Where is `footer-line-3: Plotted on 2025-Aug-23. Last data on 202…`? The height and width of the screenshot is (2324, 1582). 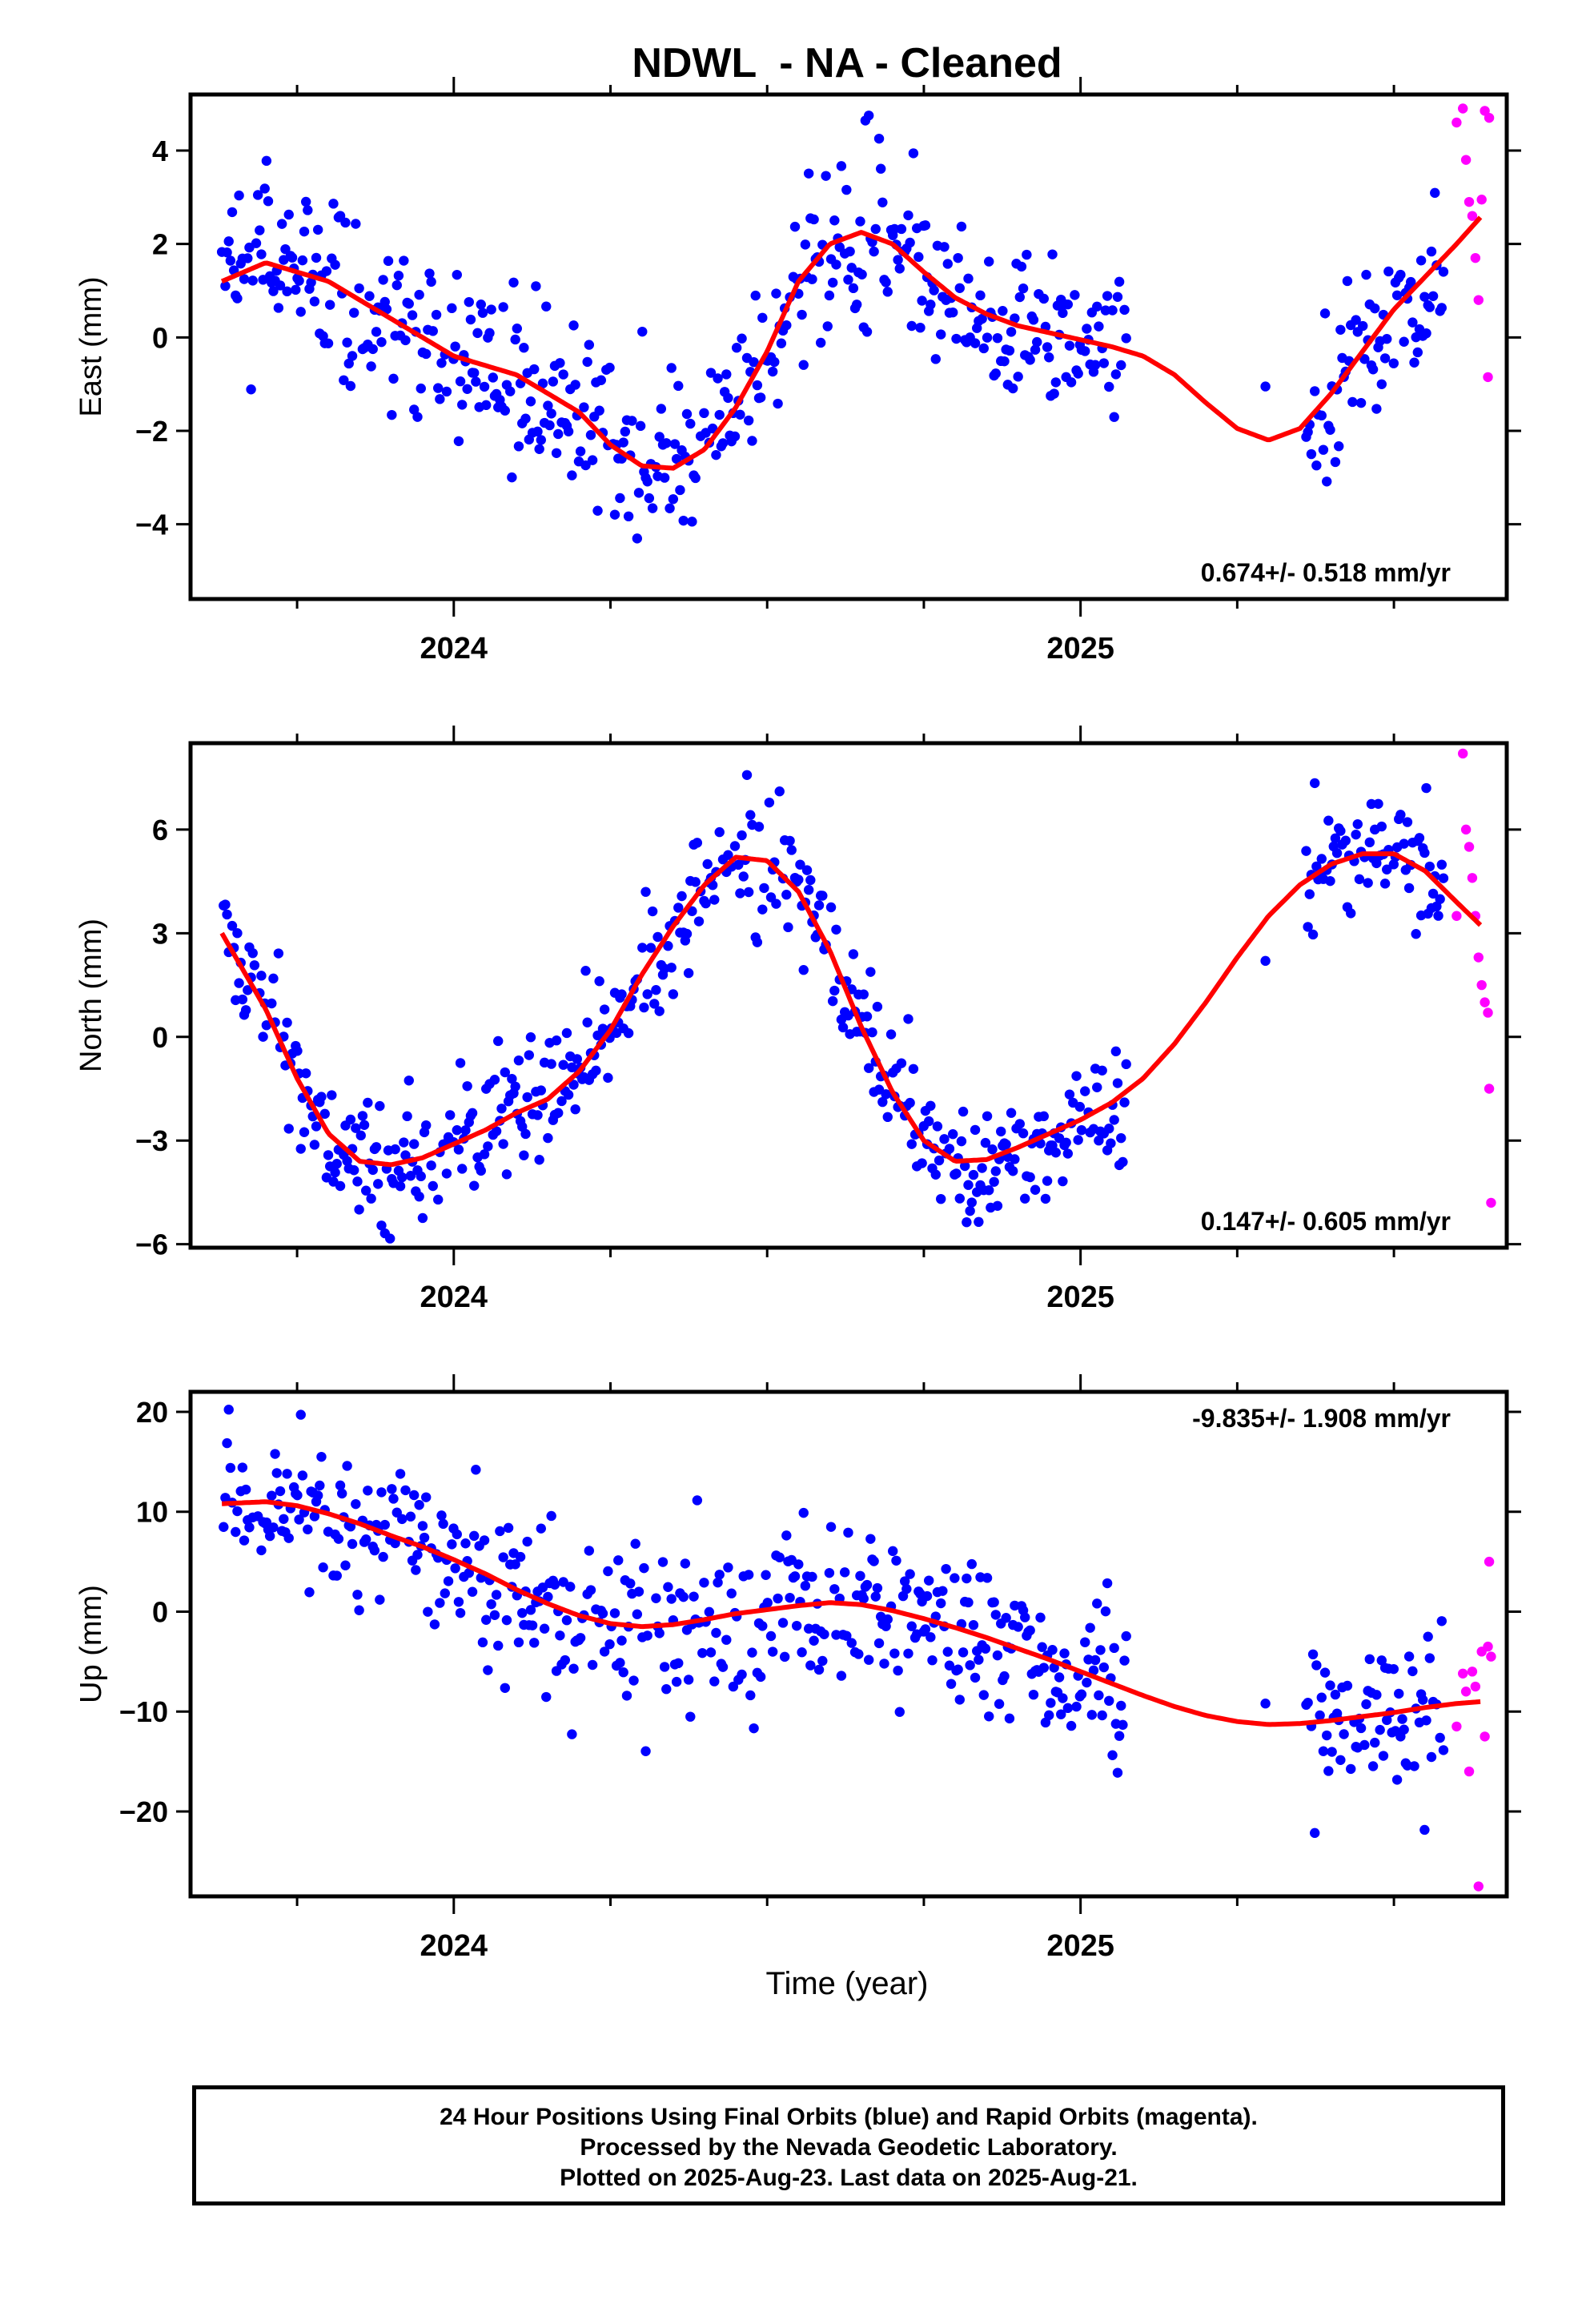
footer-line-3: Plotted on 2025-Aug-23. Last data on 202… is located at coordinates (849, 2178).